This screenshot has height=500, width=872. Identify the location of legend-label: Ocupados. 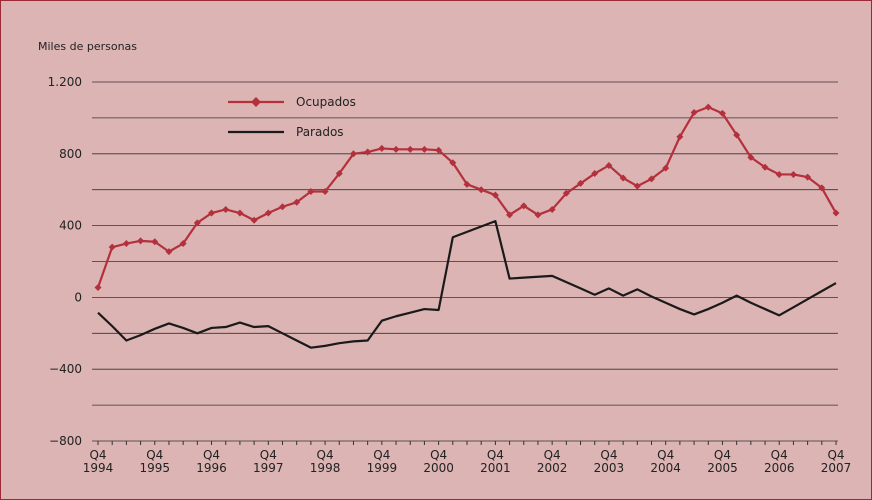
(326, 102).